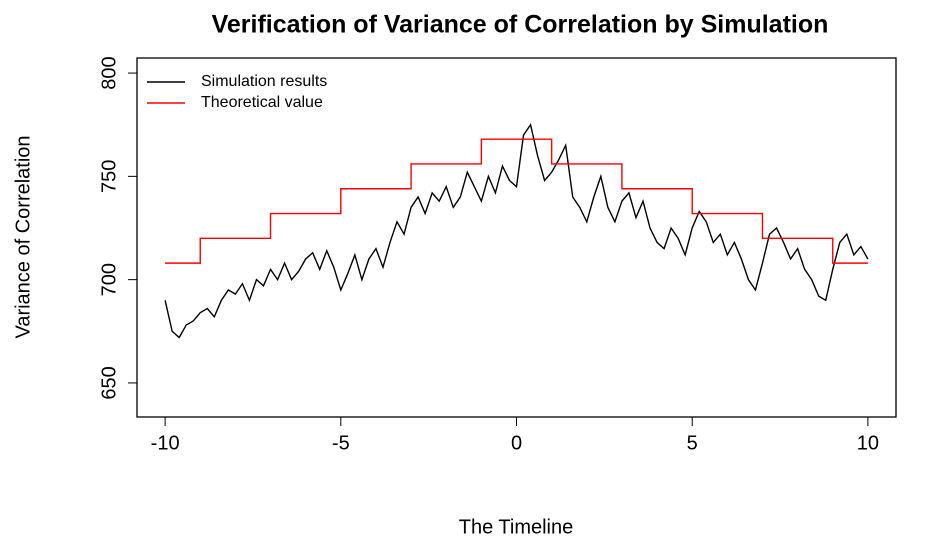  Describe the element at coordinates (109, 176) in the screenshot. I see `y-tick-label: 750` at that location.